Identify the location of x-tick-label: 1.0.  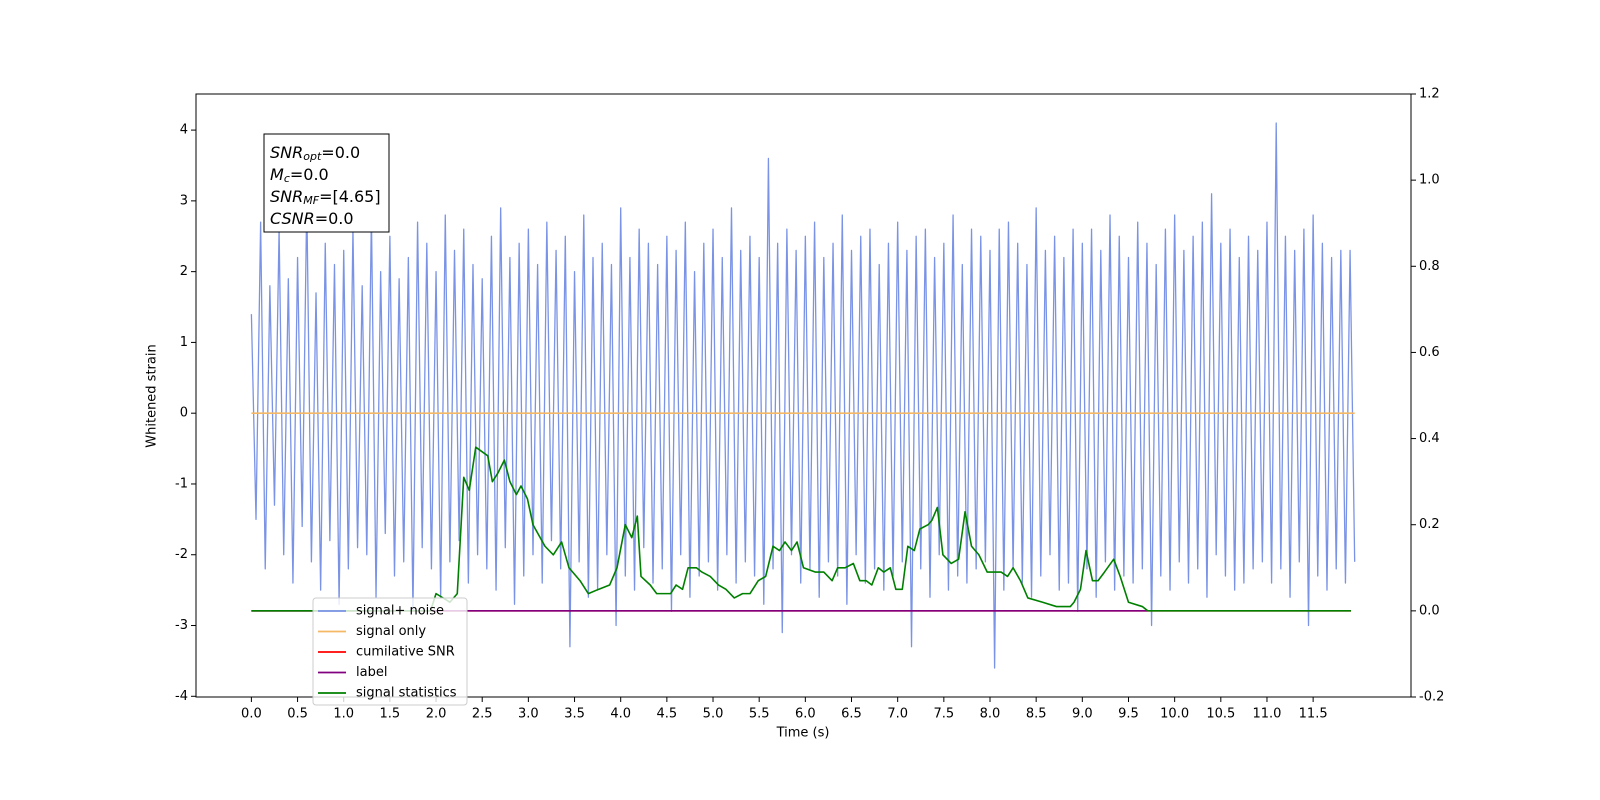
(343, 714).